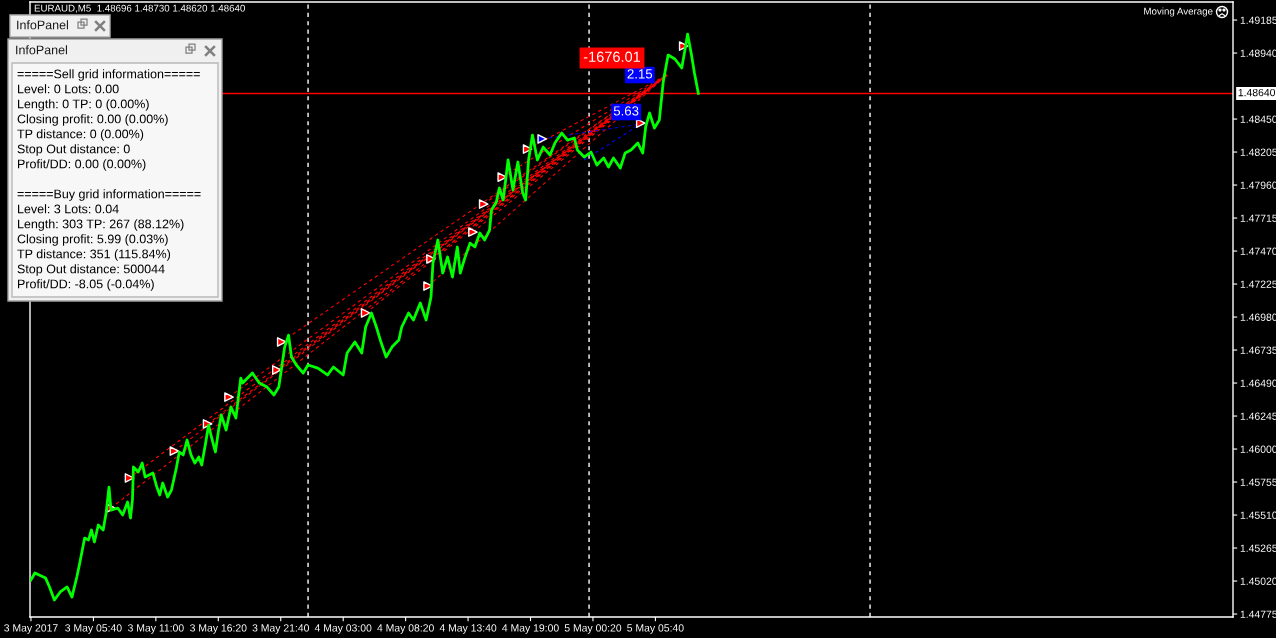  I want to click on x-tick-label: 3 May 21:40, so click(281, 629).